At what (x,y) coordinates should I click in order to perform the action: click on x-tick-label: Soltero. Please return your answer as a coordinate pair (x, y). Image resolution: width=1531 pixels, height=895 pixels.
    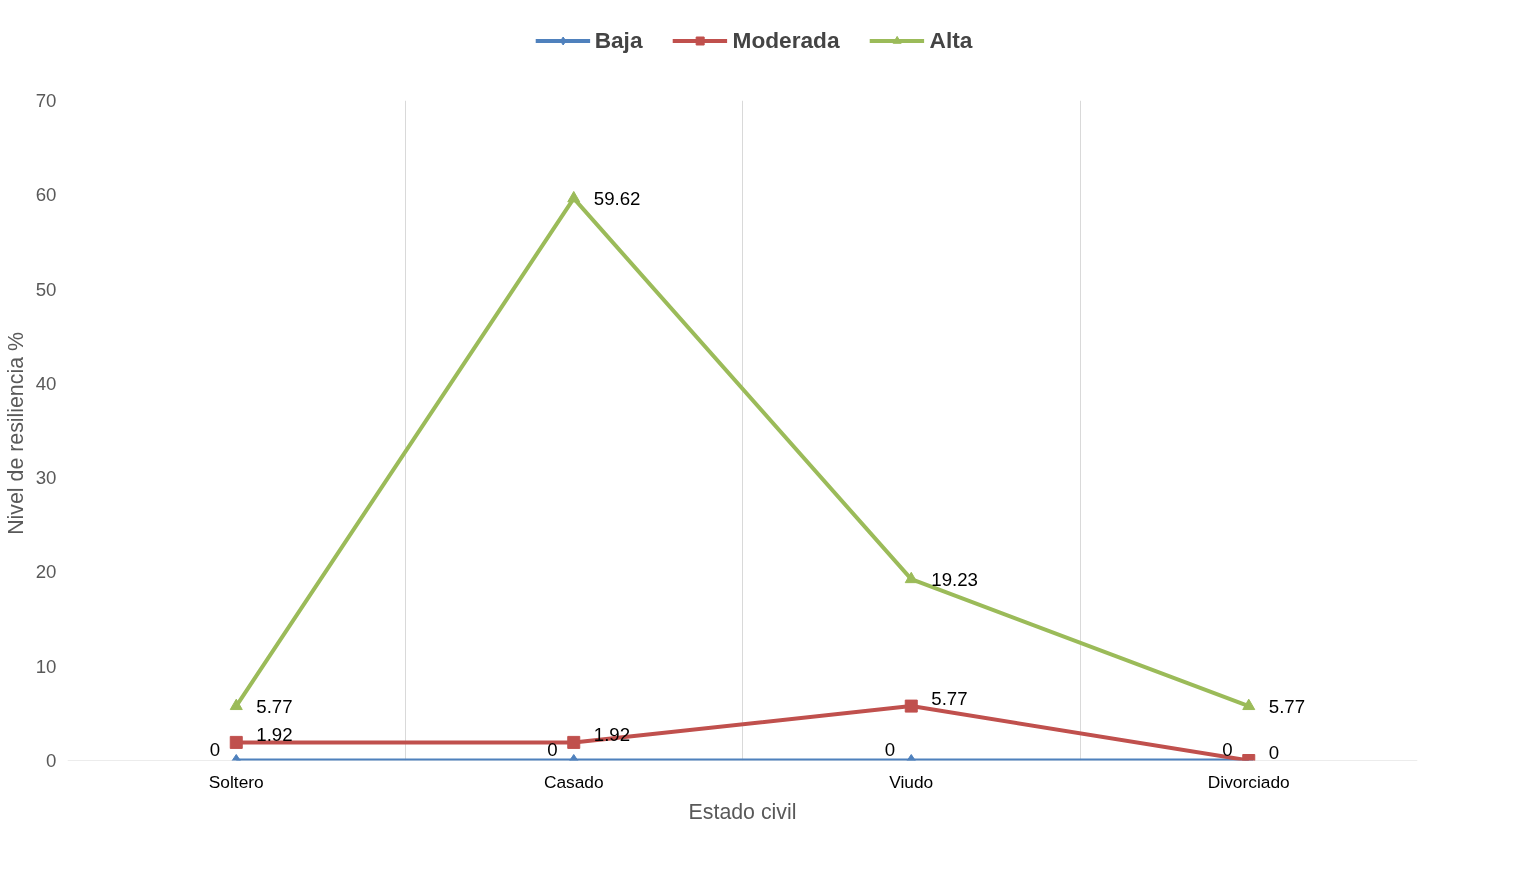
    Looking at the image, I should click on (236, 781).